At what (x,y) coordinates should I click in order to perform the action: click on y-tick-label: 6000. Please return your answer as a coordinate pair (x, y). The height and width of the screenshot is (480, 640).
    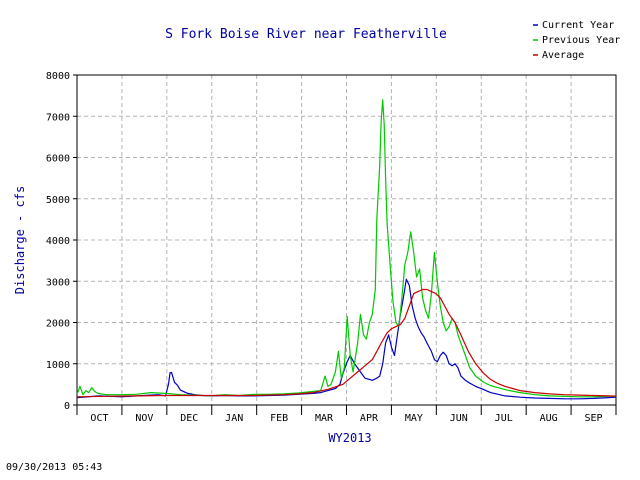
    Looking at the image, I should click on (58, 159).